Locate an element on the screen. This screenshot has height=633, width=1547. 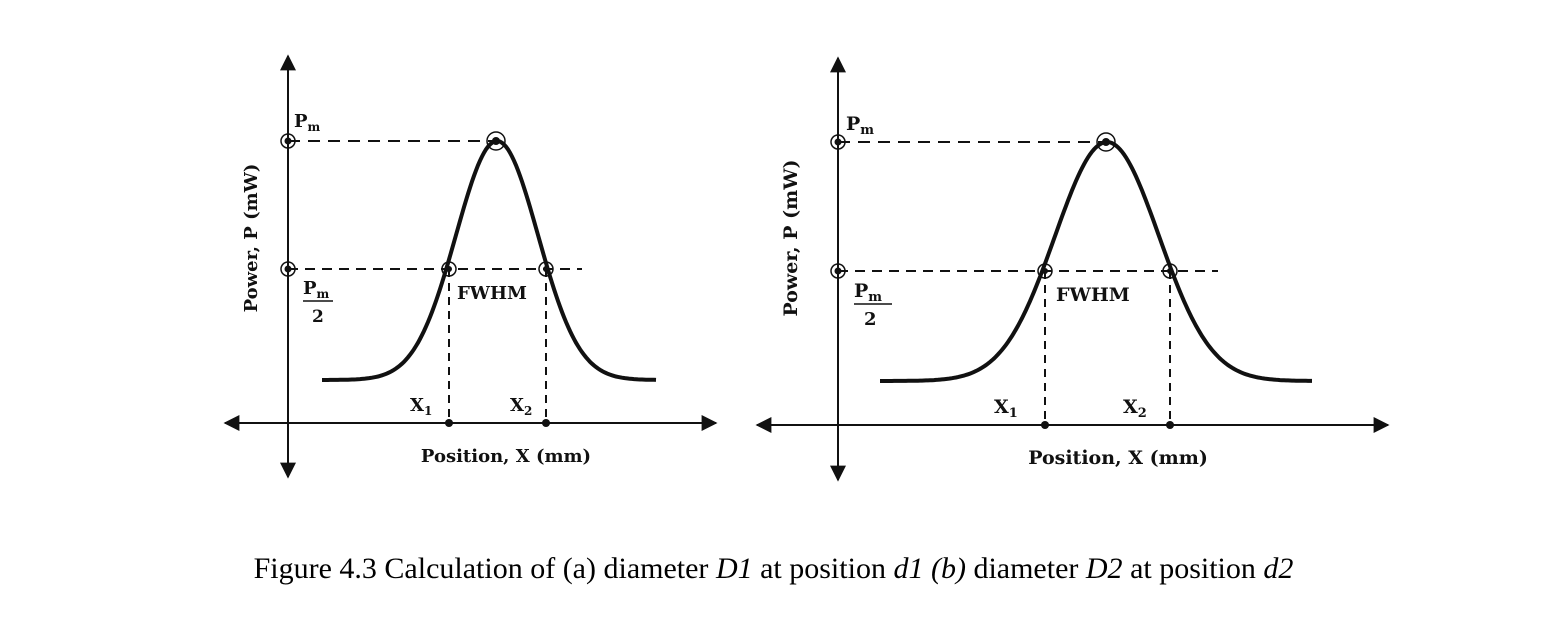
panel-b-gaussian-curve is located at coordinates (1096, 261).